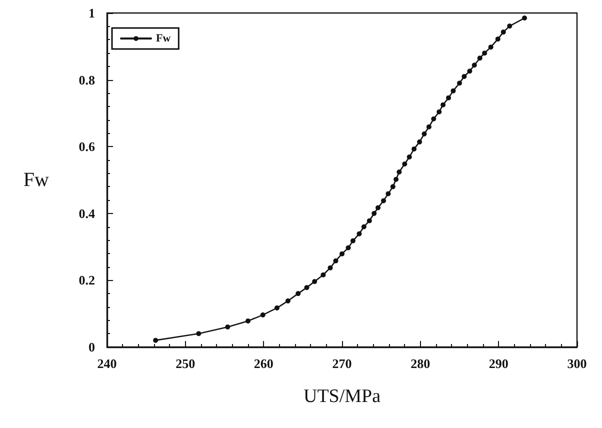 The width and height of the screenshot is (602, 428). I want to click on x-tick-label: 260, so click(264, 363).